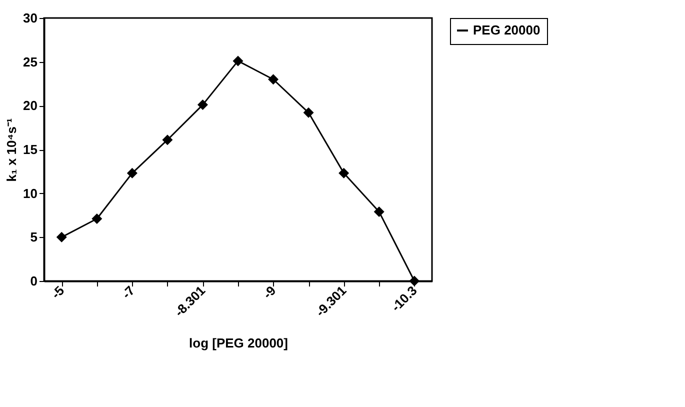  What do you see at coordinates (30, 149) in the screenshot?
I see `y-tick-label: 15` at bounding box center [30, 149].